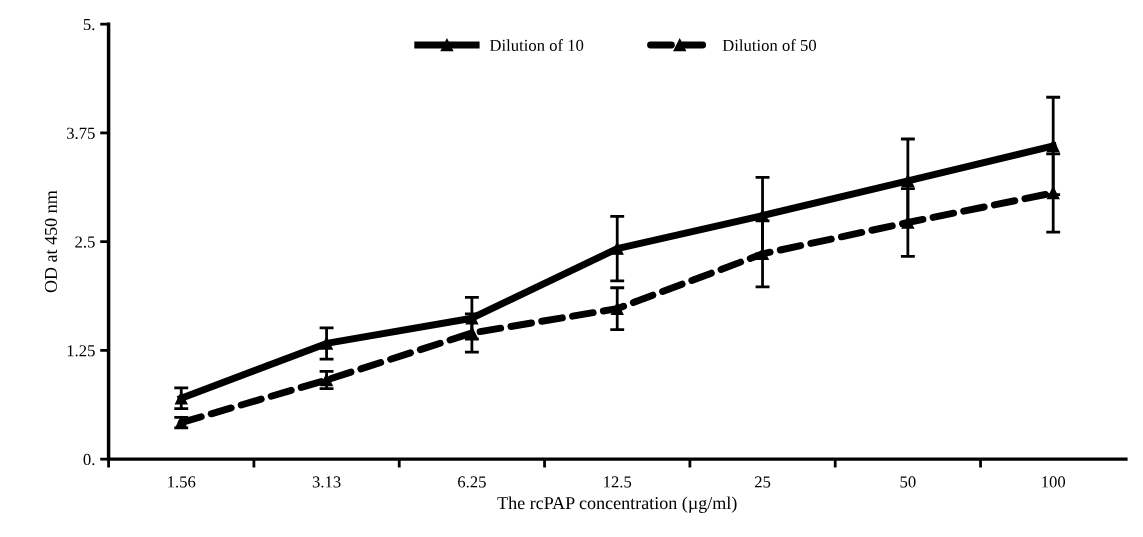 This screenshot has width=1143, height=537. I want to click on y-tick-label: 2.5, so click(85, 242).